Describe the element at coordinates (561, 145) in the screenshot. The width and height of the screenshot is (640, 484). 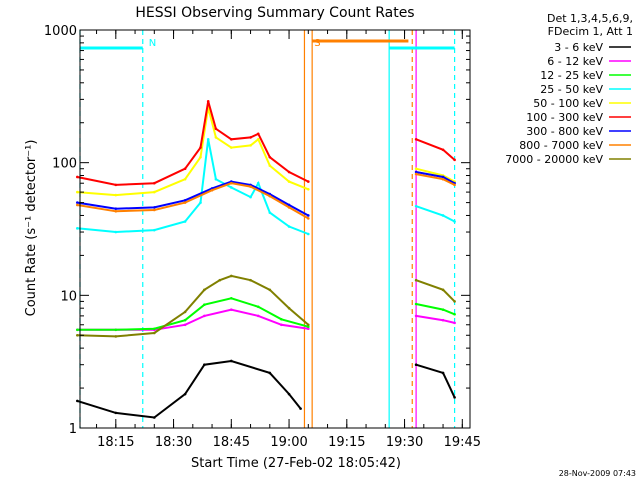
I see `legend-label: 800 - 7000 keV` at that location.